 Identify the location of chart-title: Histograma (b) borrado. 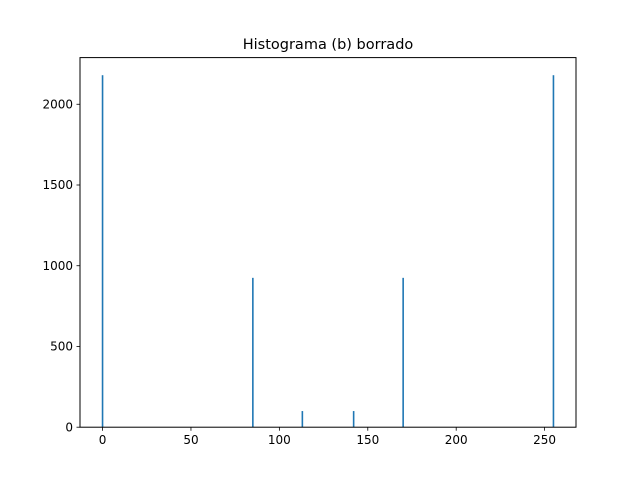
(328, 45).